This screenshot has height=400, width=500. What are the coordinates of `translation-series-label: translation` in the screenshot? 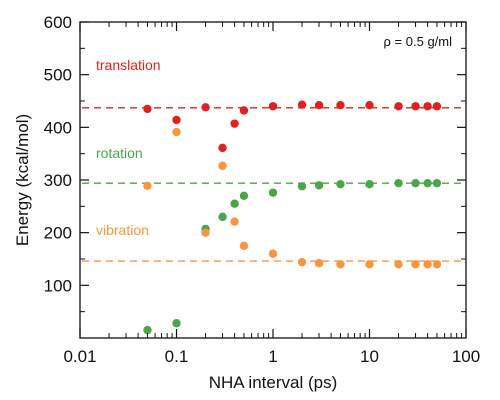 It's located at (128, 65).